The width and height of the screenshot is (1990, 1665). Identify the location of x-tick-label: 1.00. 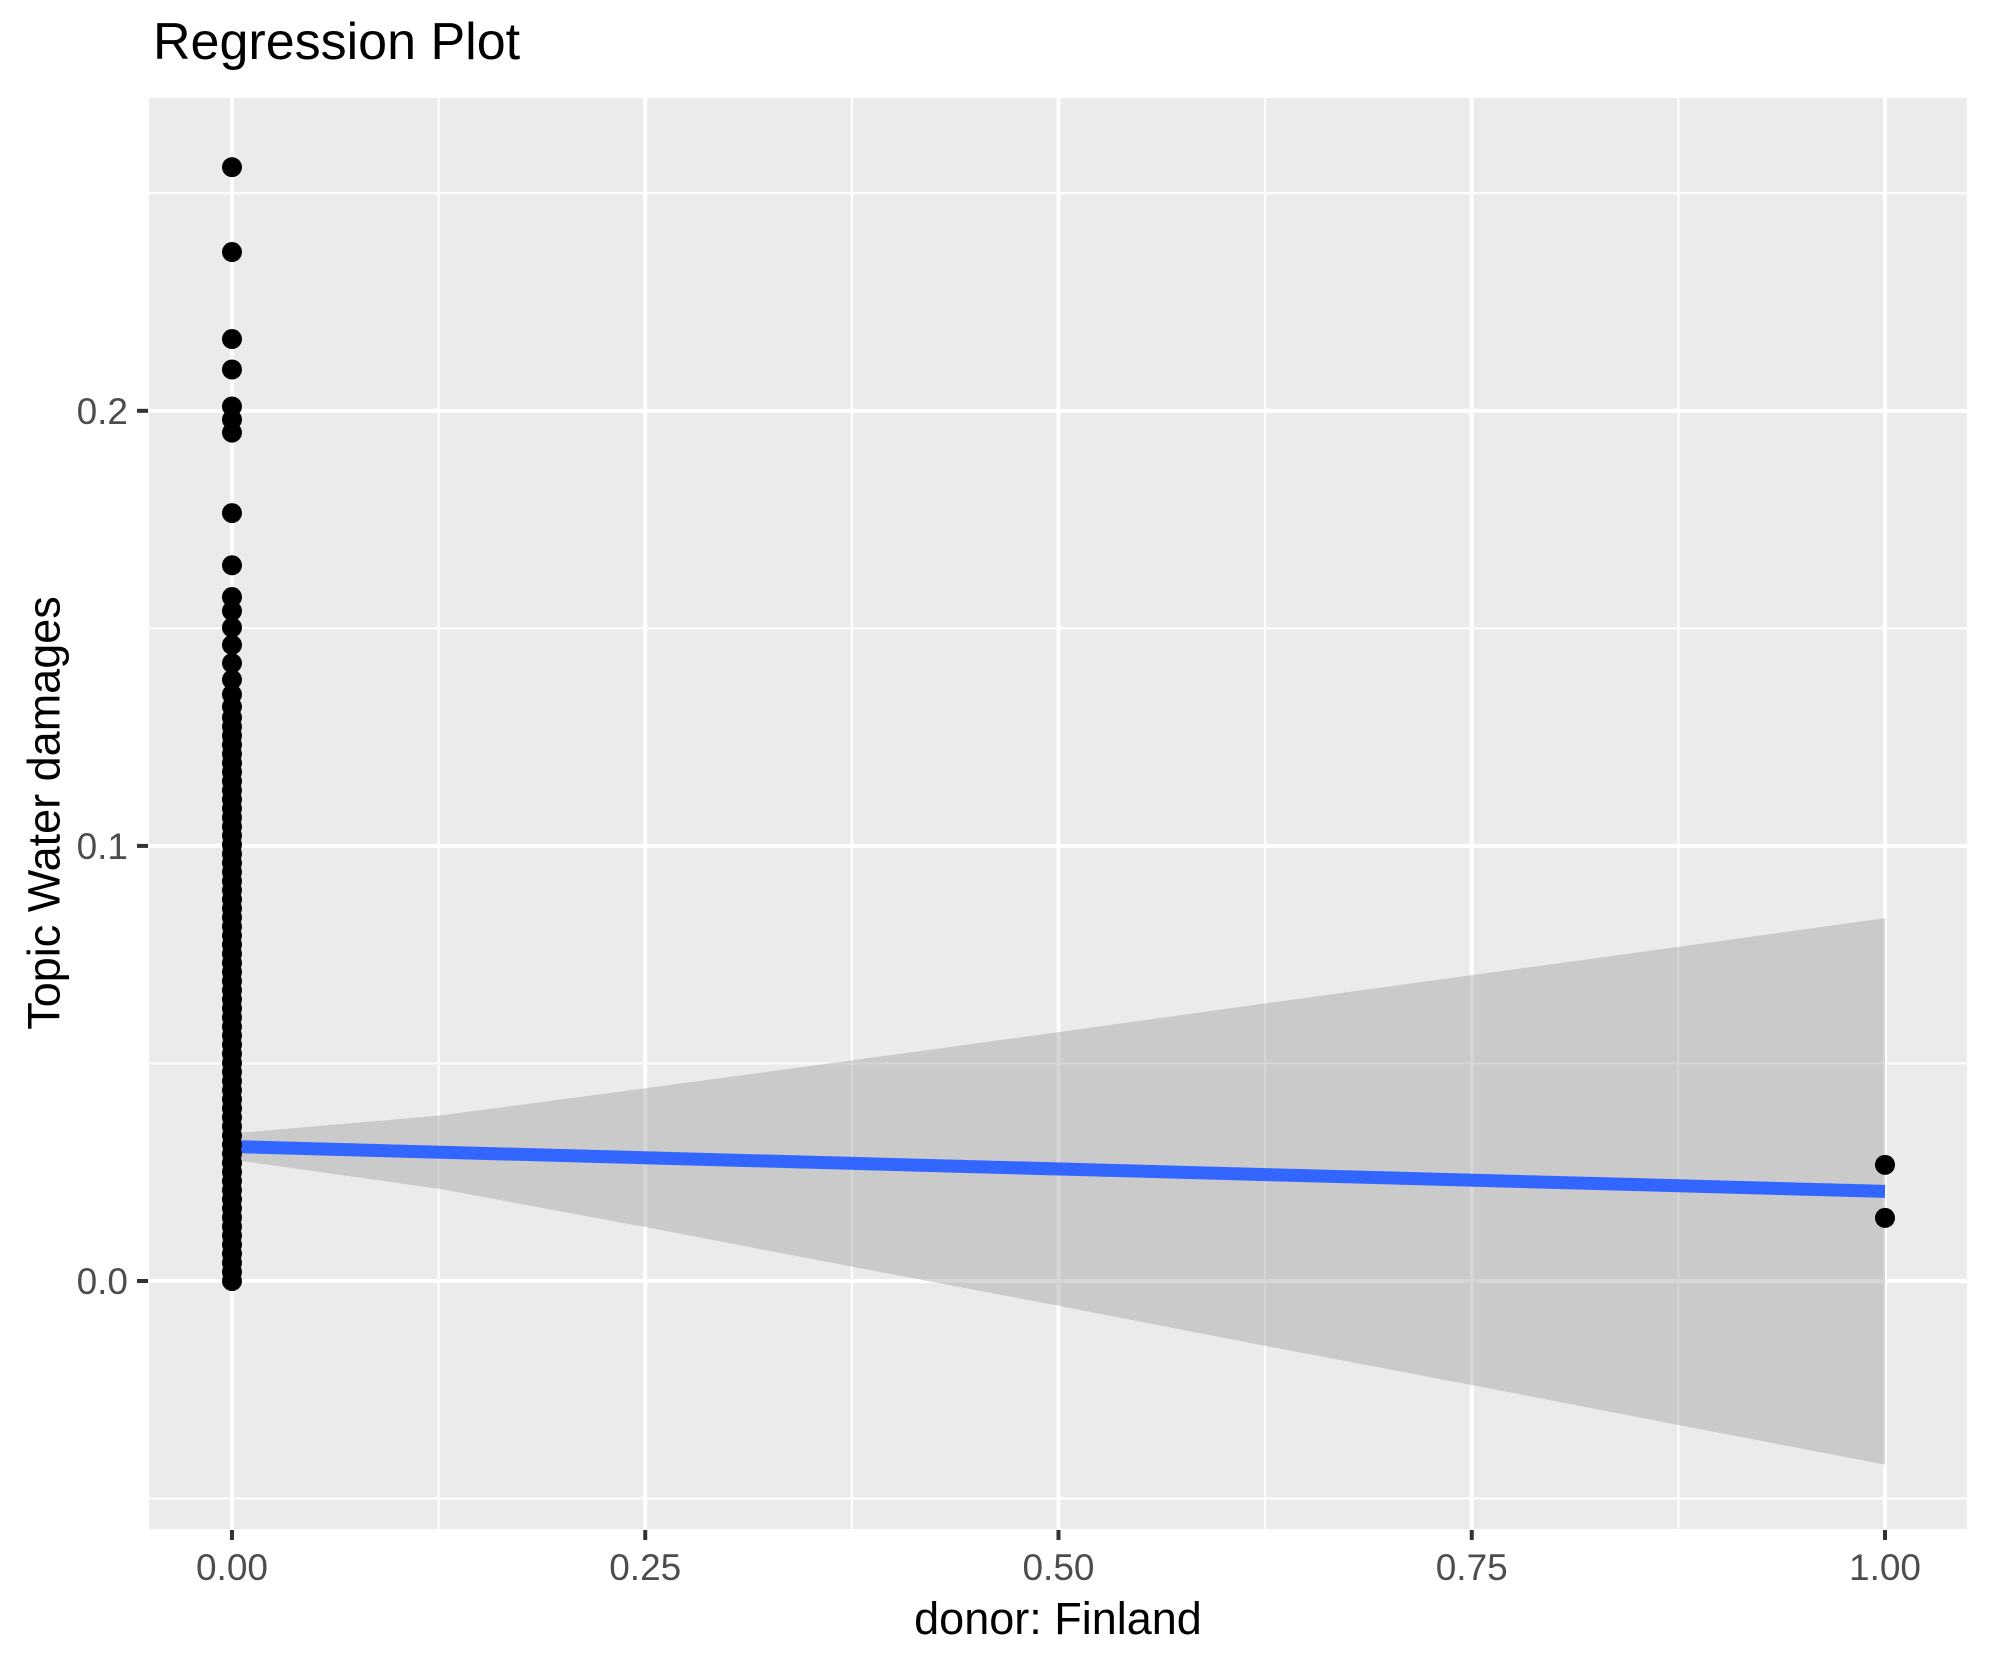
(1885, 1567).